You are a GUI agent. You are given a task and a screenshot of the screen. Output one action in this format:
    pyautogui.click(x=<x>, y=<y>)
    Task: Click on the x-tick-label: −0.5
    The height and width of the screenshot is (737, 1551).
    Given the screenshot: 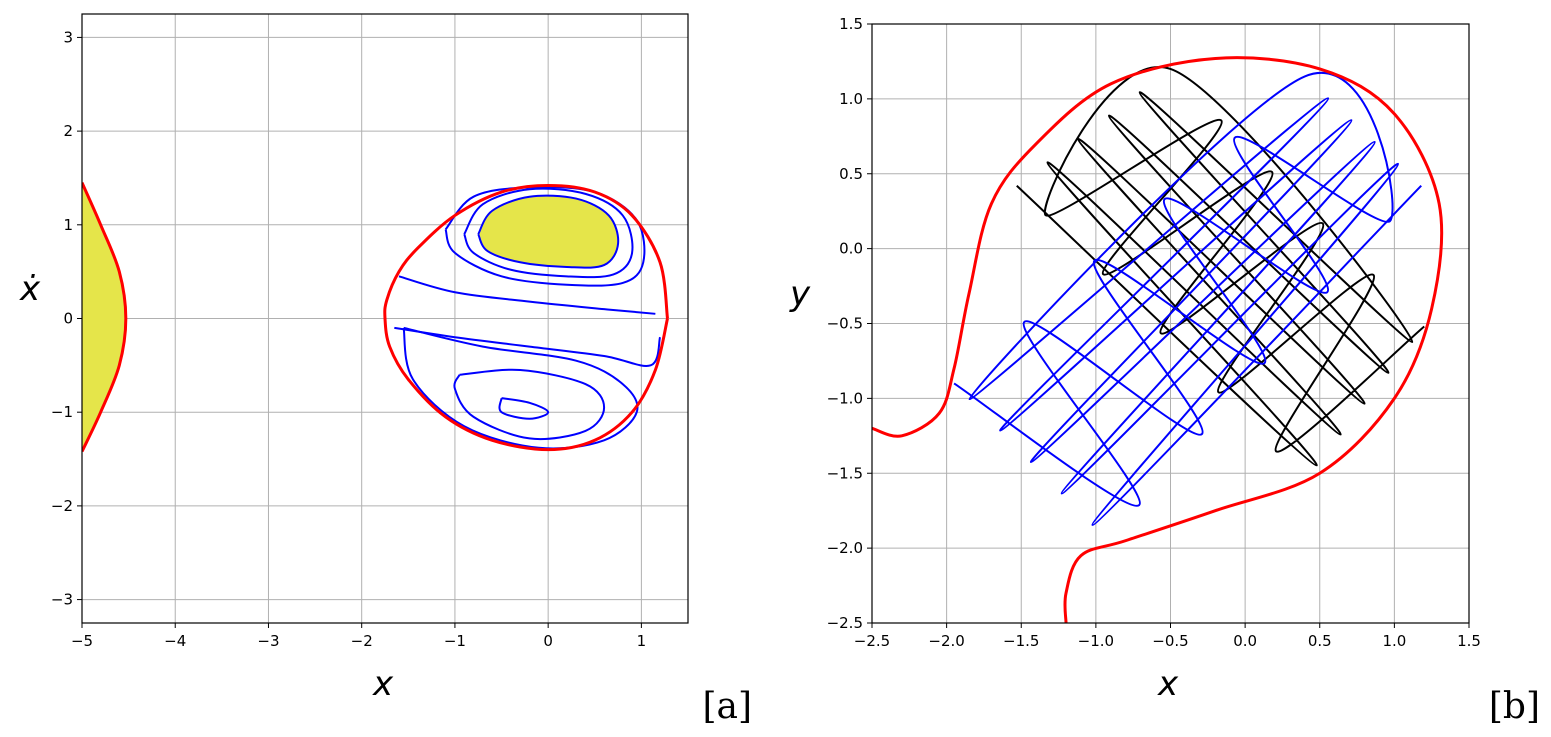 What is the action you would take?
    pyautogui.click(x=1170, y=641)
    